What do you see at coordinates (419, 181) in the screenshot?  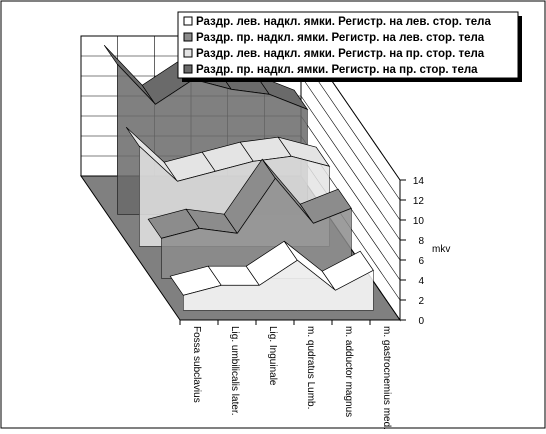 I see `y-tick-label: 14` at bounding box center [419, 181].